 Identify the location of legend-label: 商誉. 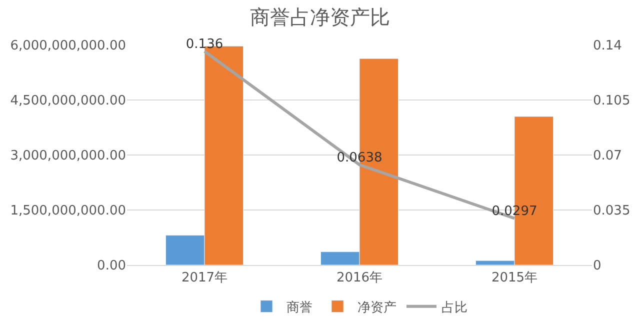
(299, 308).